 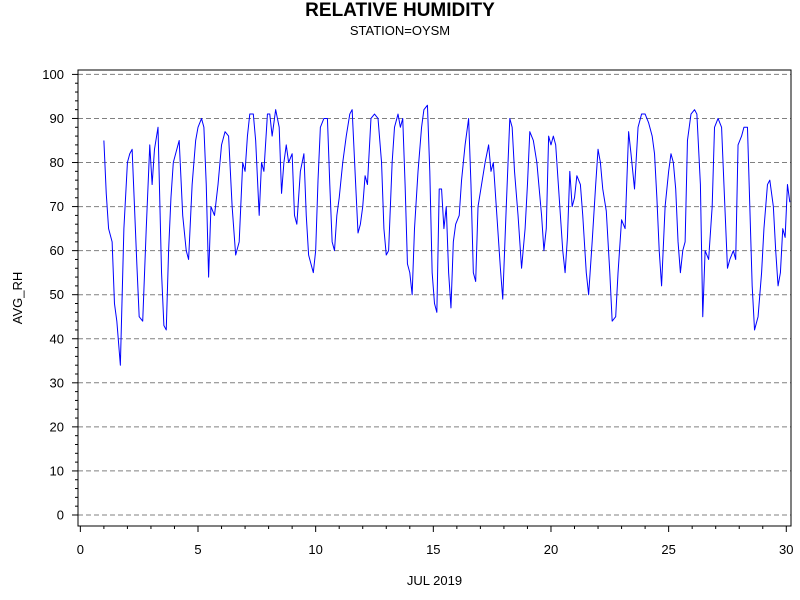 I want to click on y-tick-label-40: 40, so click(x=57, y=338).